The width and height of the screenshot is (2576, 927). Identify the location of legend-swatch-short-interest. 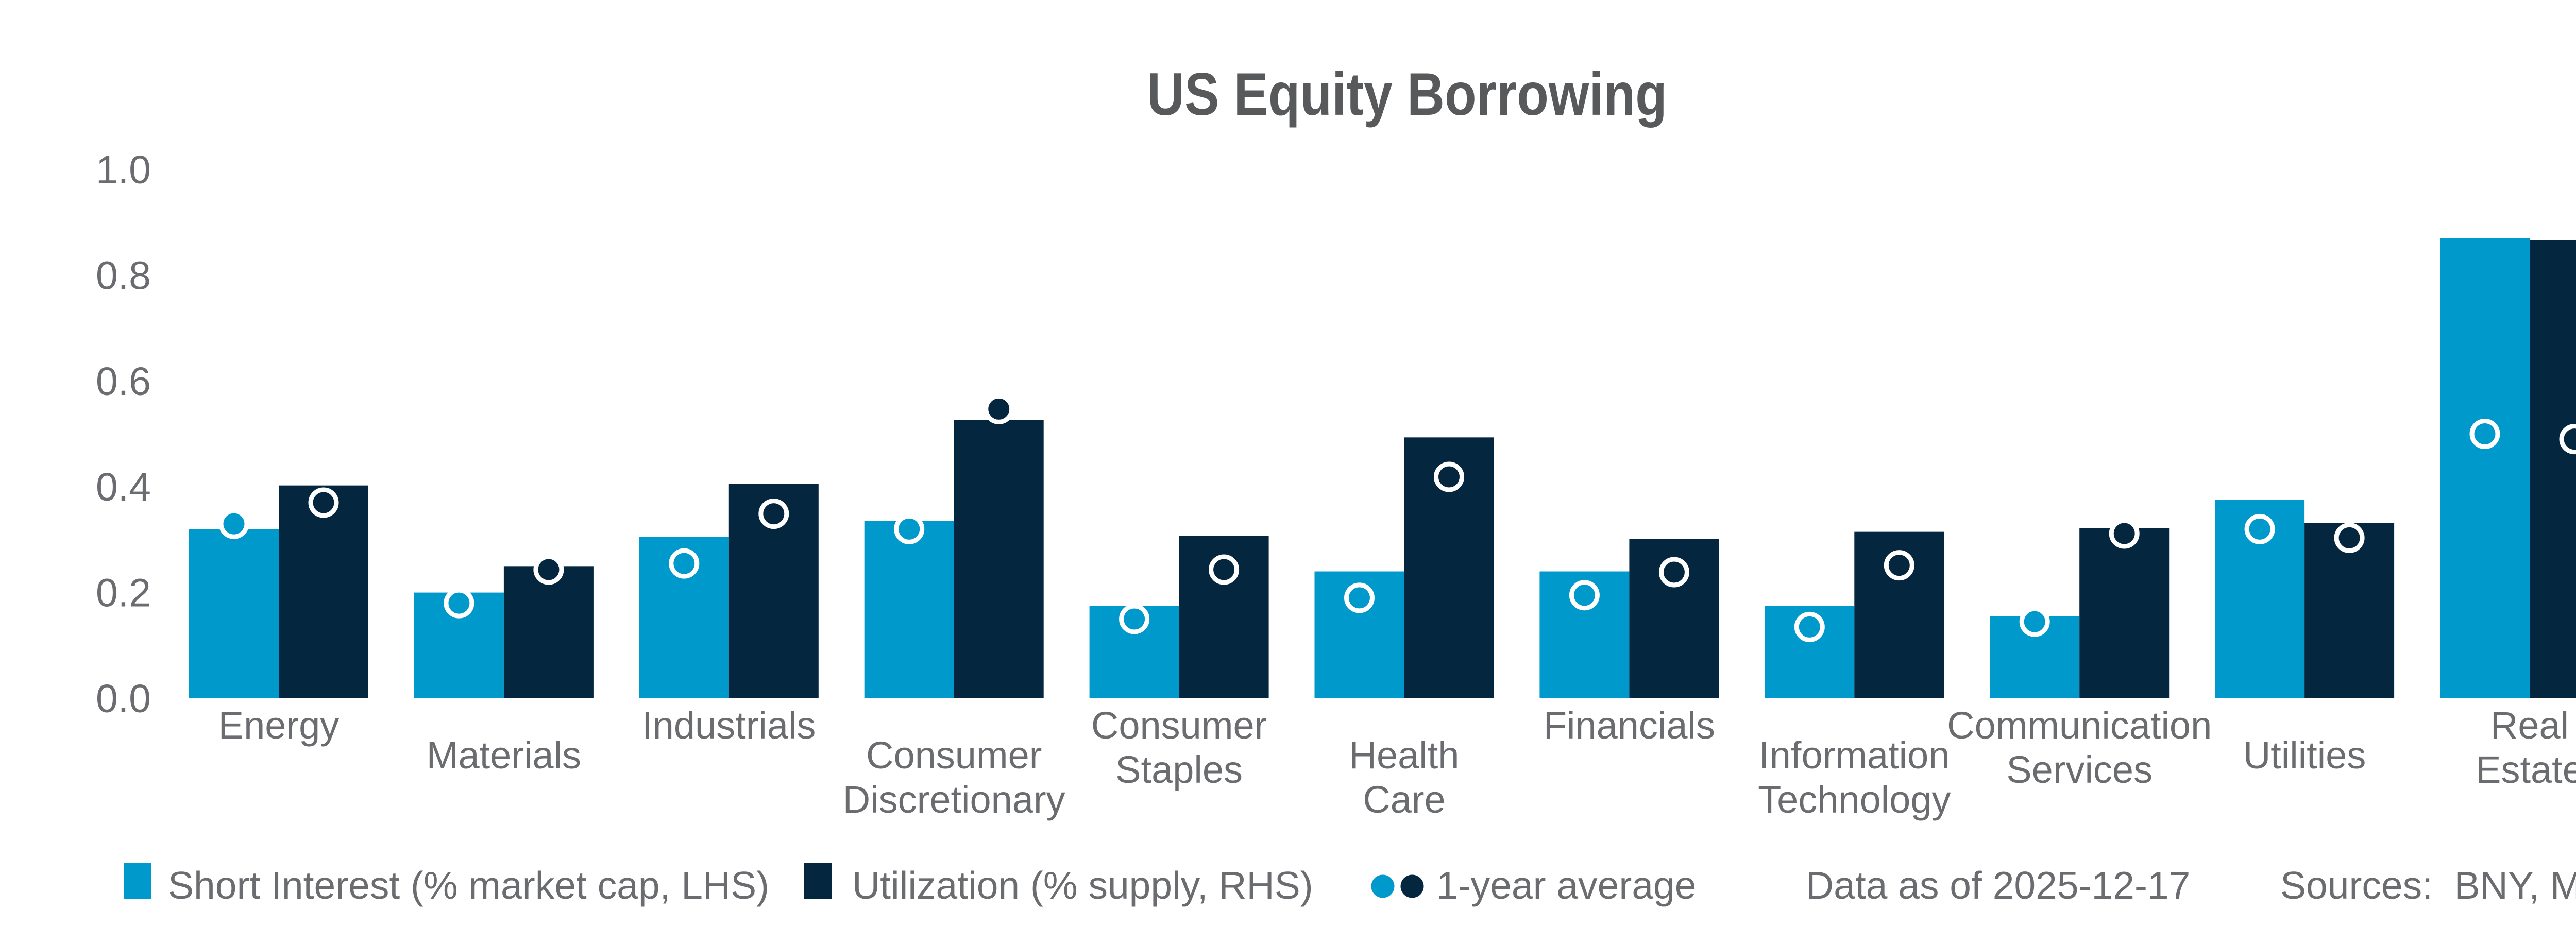
(137, 881).